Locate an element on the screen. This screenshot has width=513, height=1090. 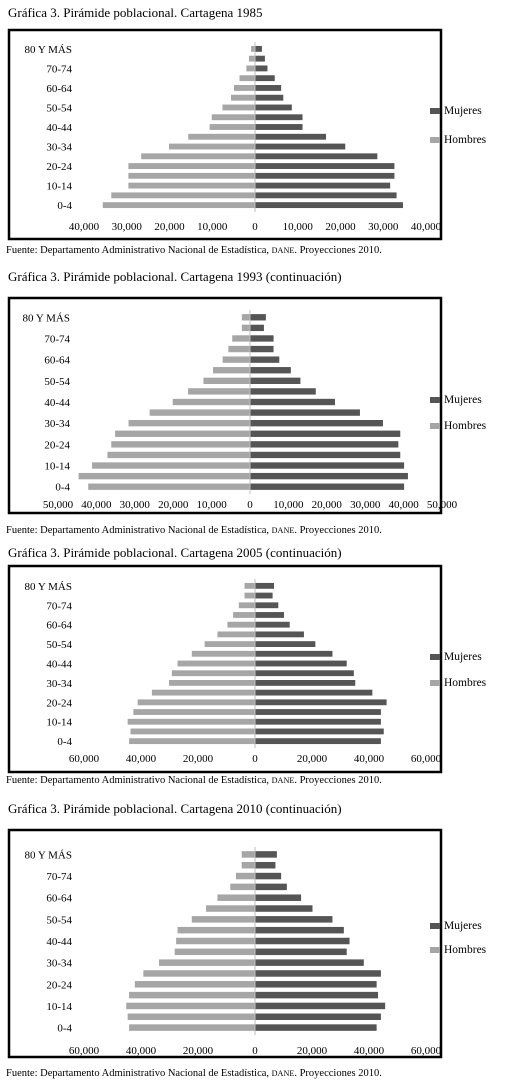
y-tick-label: 40-44 is located at coordinates (59, 942).